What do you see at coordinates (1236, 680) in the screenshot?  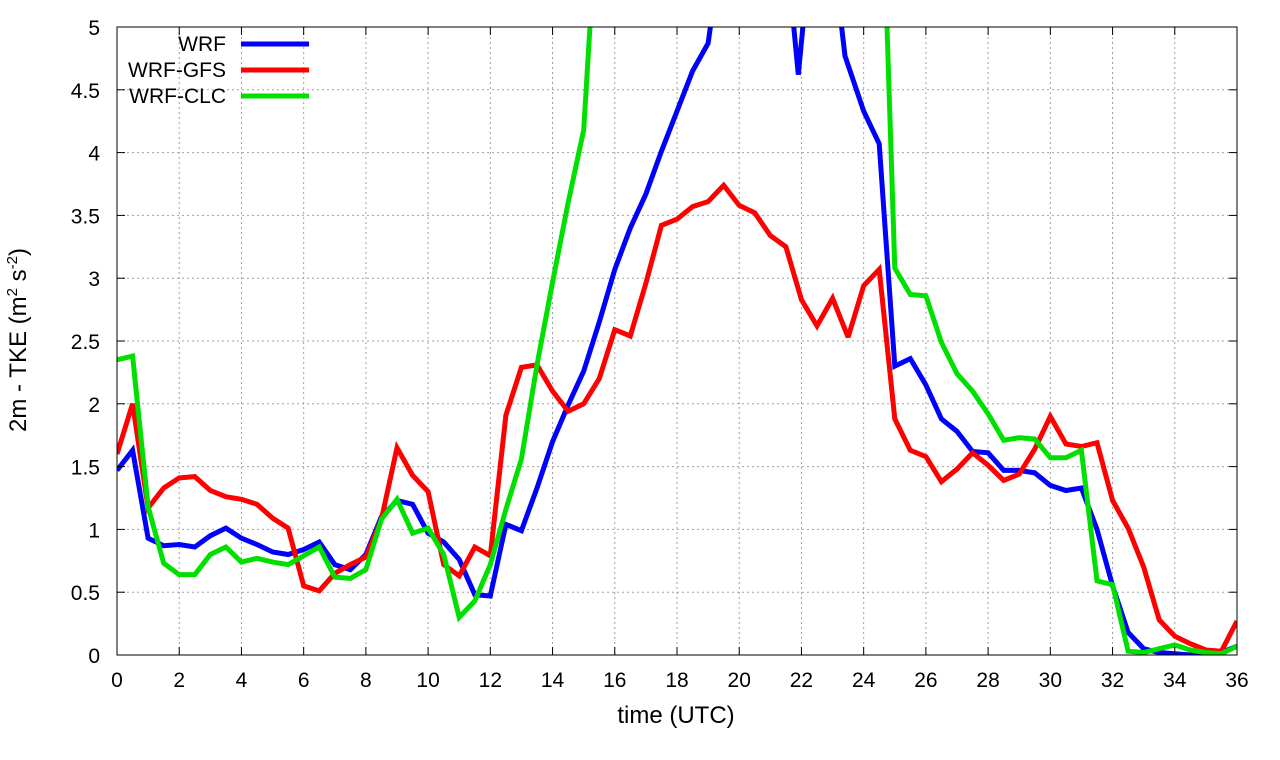 I see `x-tick-label: 36` at bounding box center [1236, 680].